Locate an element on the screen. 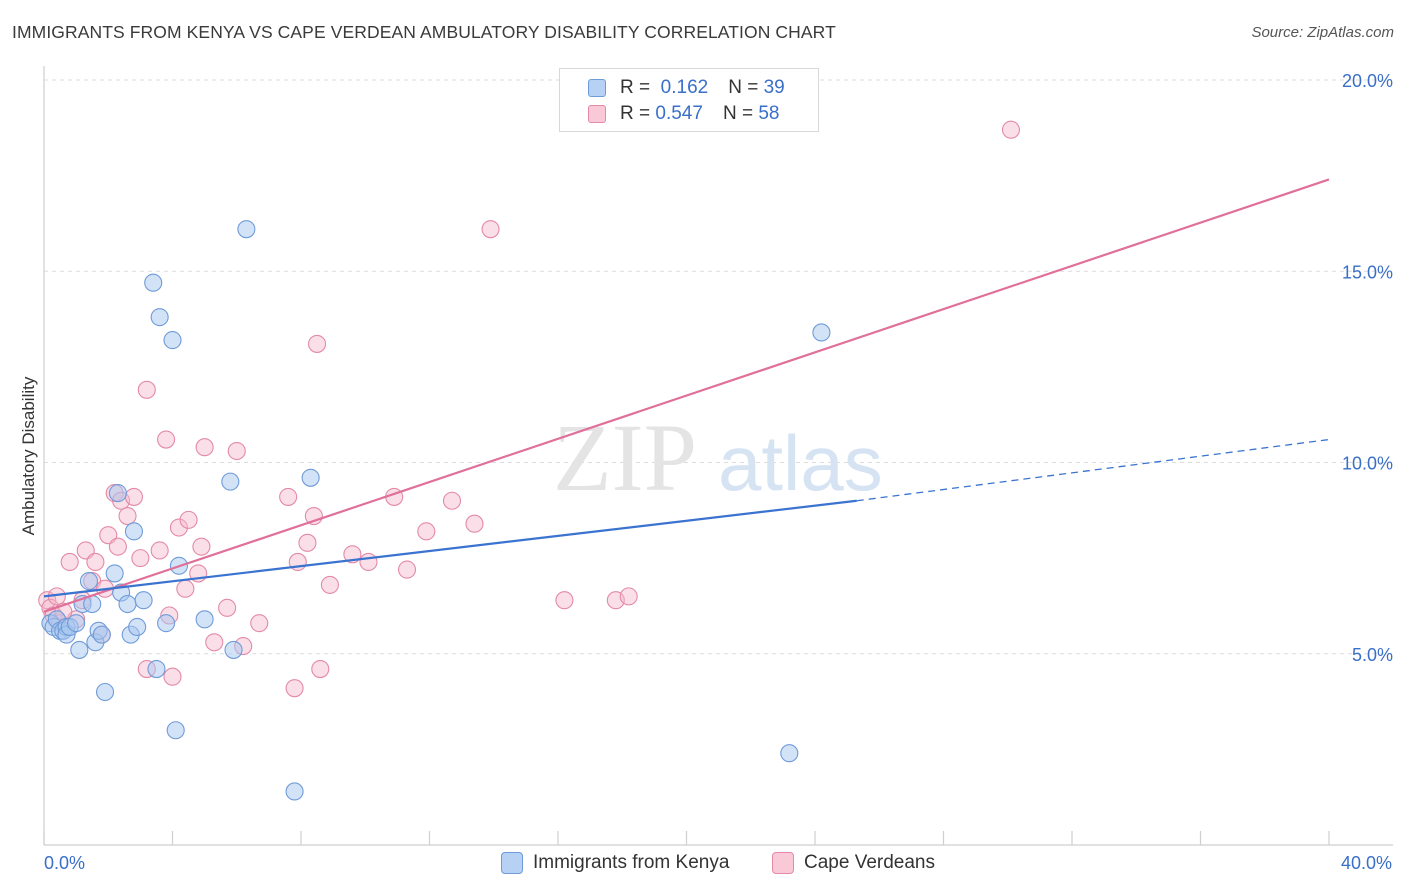  cape-swatch is located at coordinates (597, 114).